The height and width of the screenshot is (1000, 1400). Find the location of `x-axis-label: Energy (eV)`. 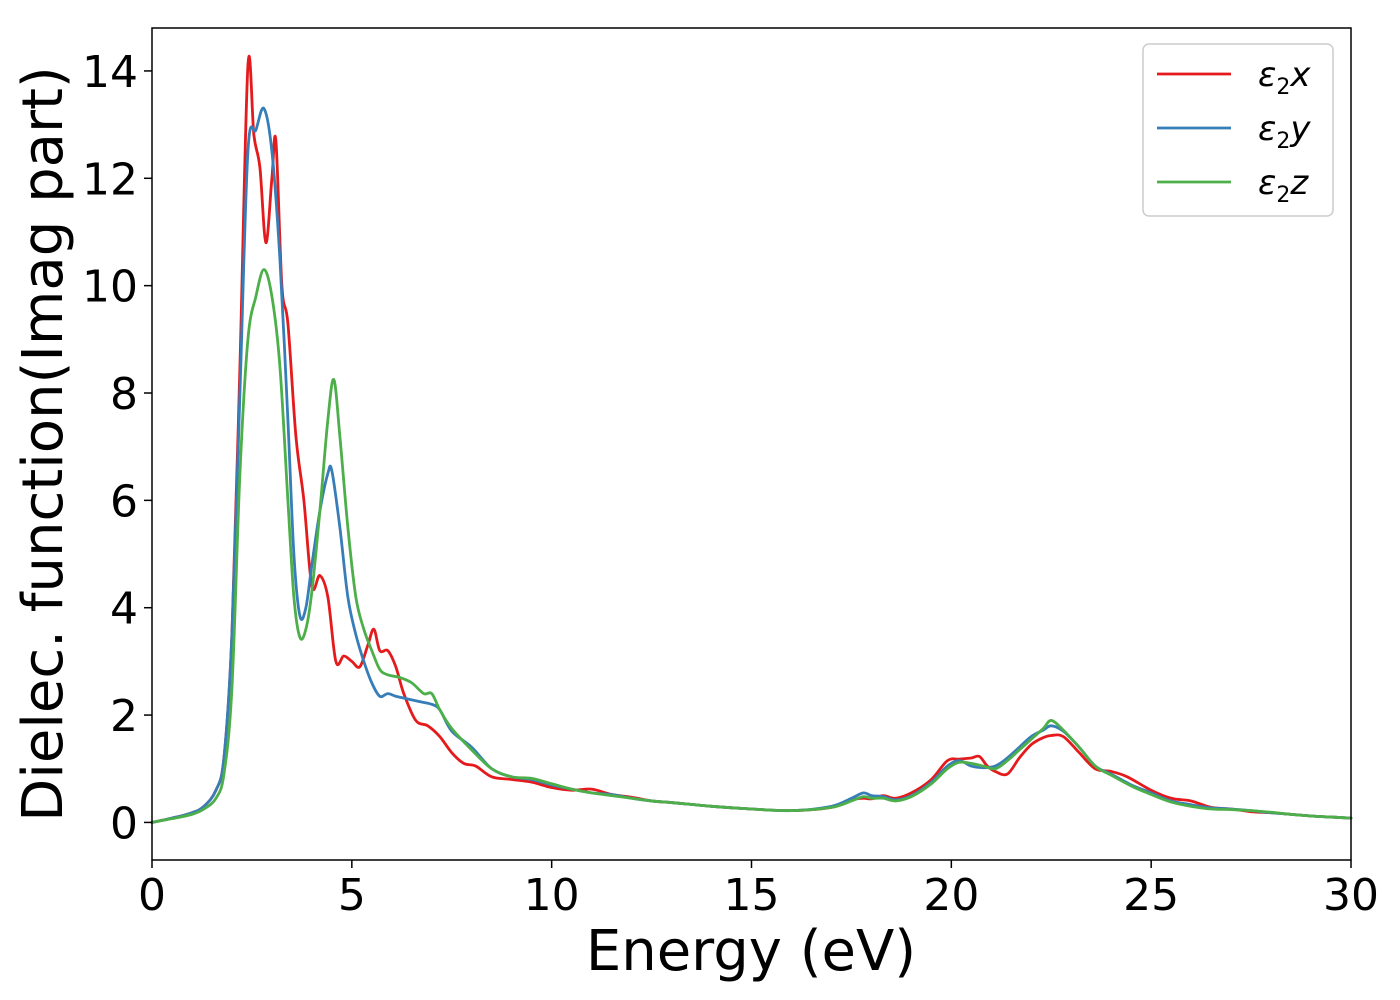

x-axis-label: Energy (eV) is located at coordinates (751, 951).